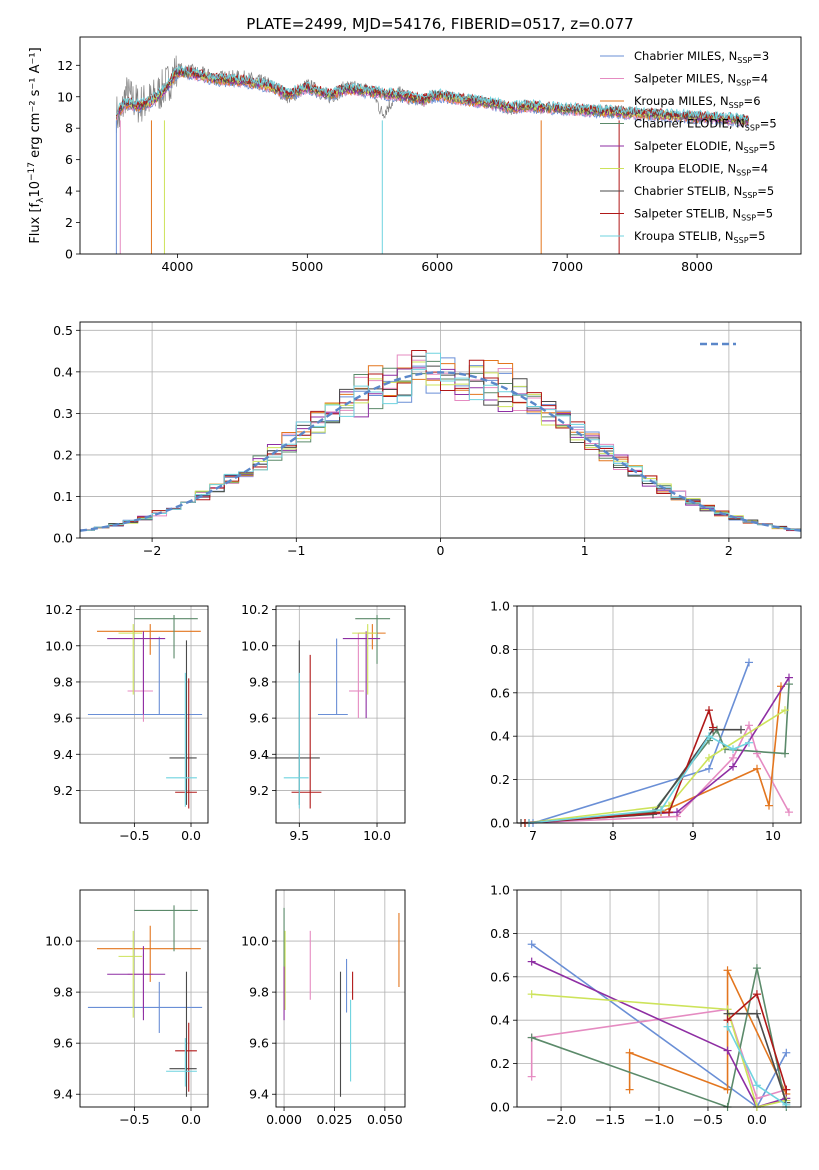 This screenshot has width=819, height=1170. What do you see at coordinates (756, 101) in the screenshot?
I see `legend-nssp-value: 6` at bounding box center [756, 101].